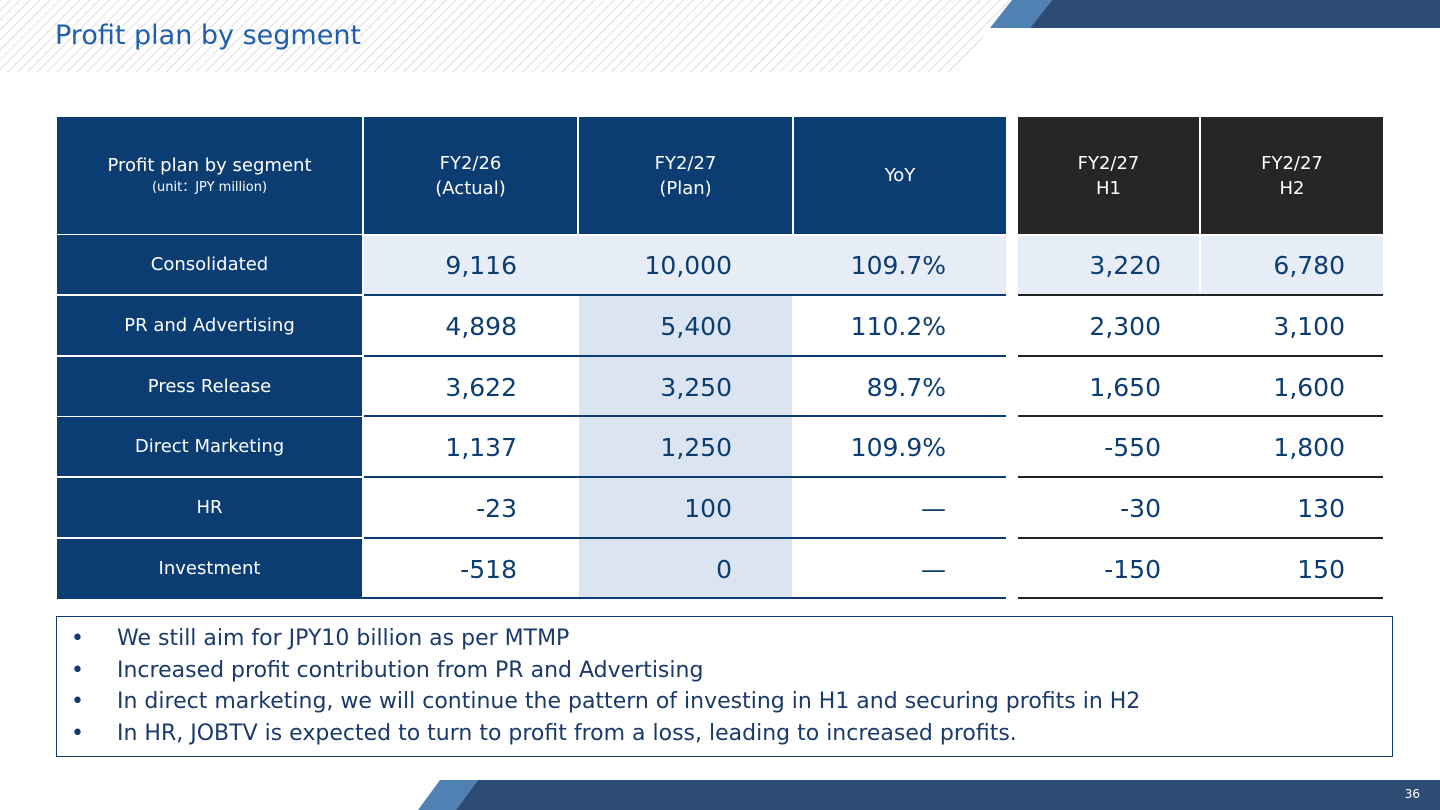 The height and width of the screenshot is (810, 1440). I want to click on table-cell: 1,650, so click(1125, 387).